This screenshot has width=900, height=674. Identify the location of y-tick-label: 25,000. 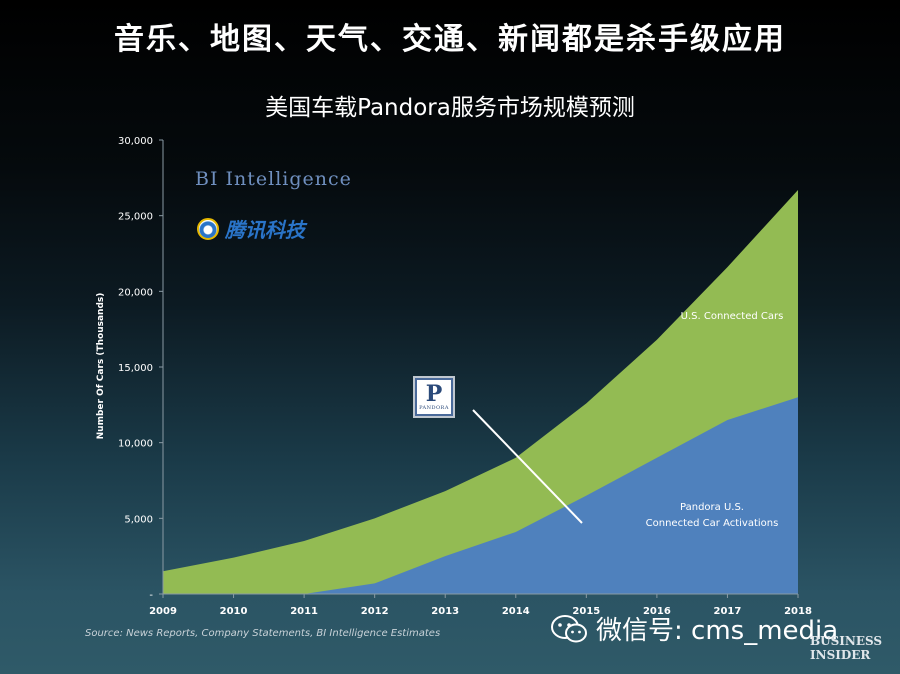
(135, 217).